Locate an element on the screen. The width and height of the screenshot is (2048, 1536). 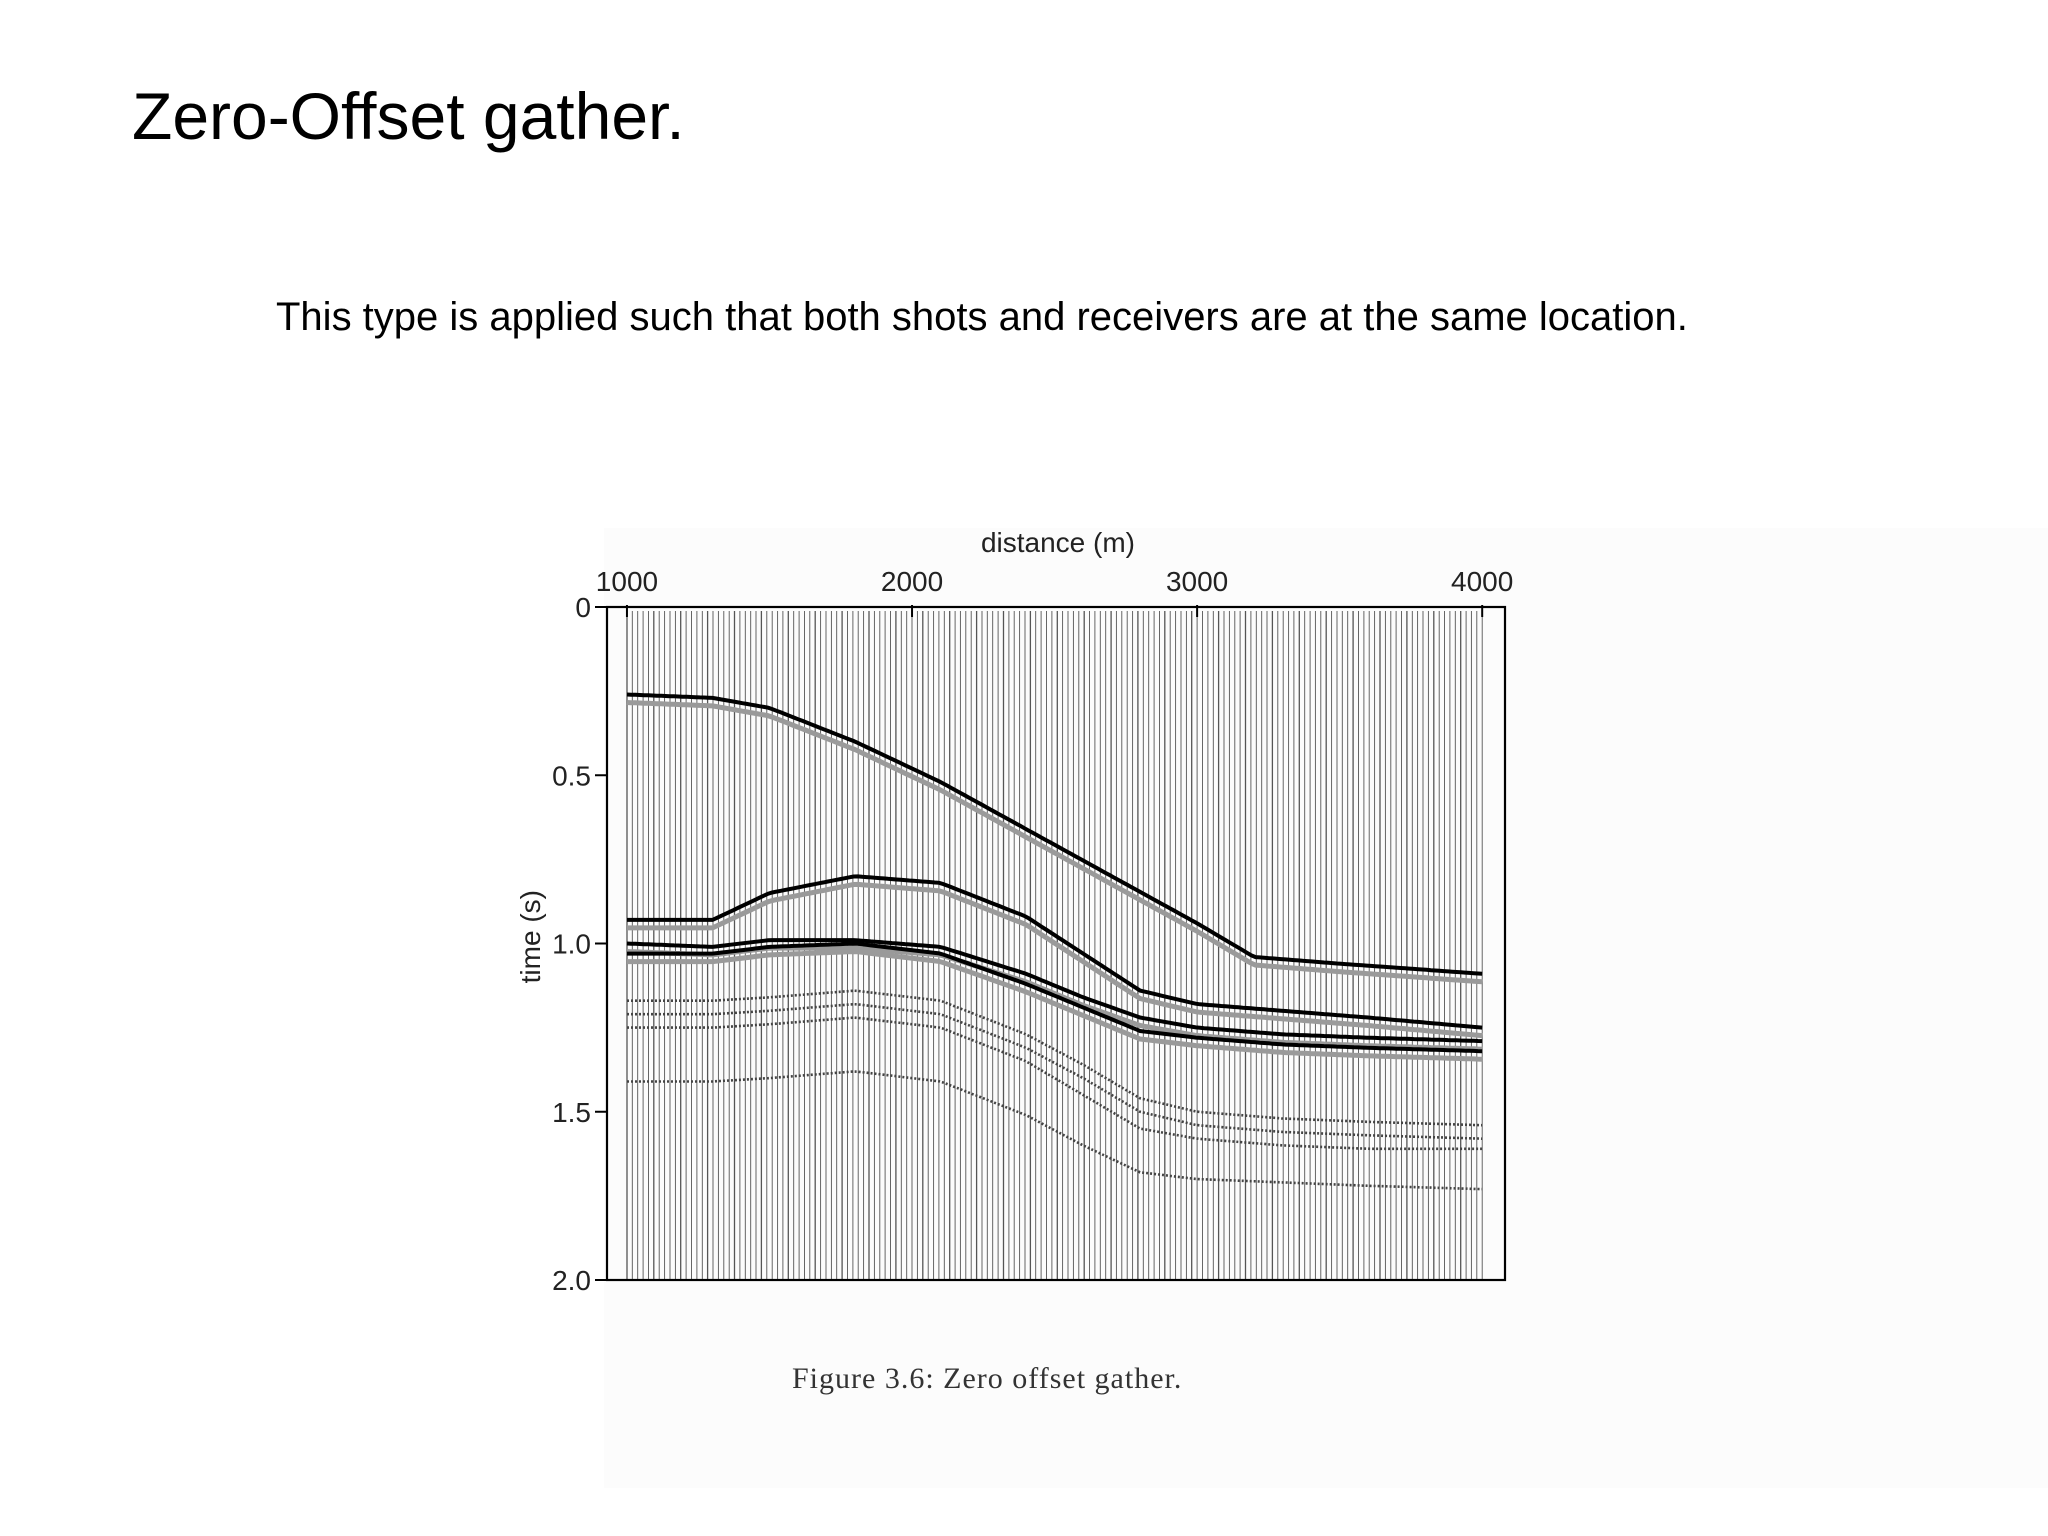
x-axis-label: distance (m) is located at coordinates (1058, 542).